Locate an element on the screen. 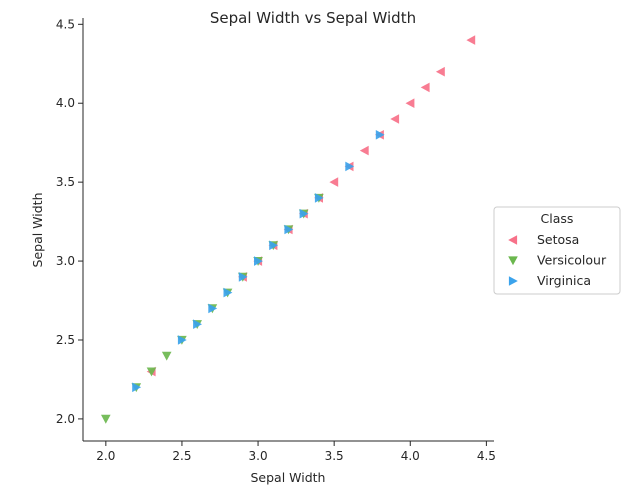 The width and height of the screenshot is (627, 500). legend: Class Setosa Versicolour Virginica is located at coordinates (557, 250).